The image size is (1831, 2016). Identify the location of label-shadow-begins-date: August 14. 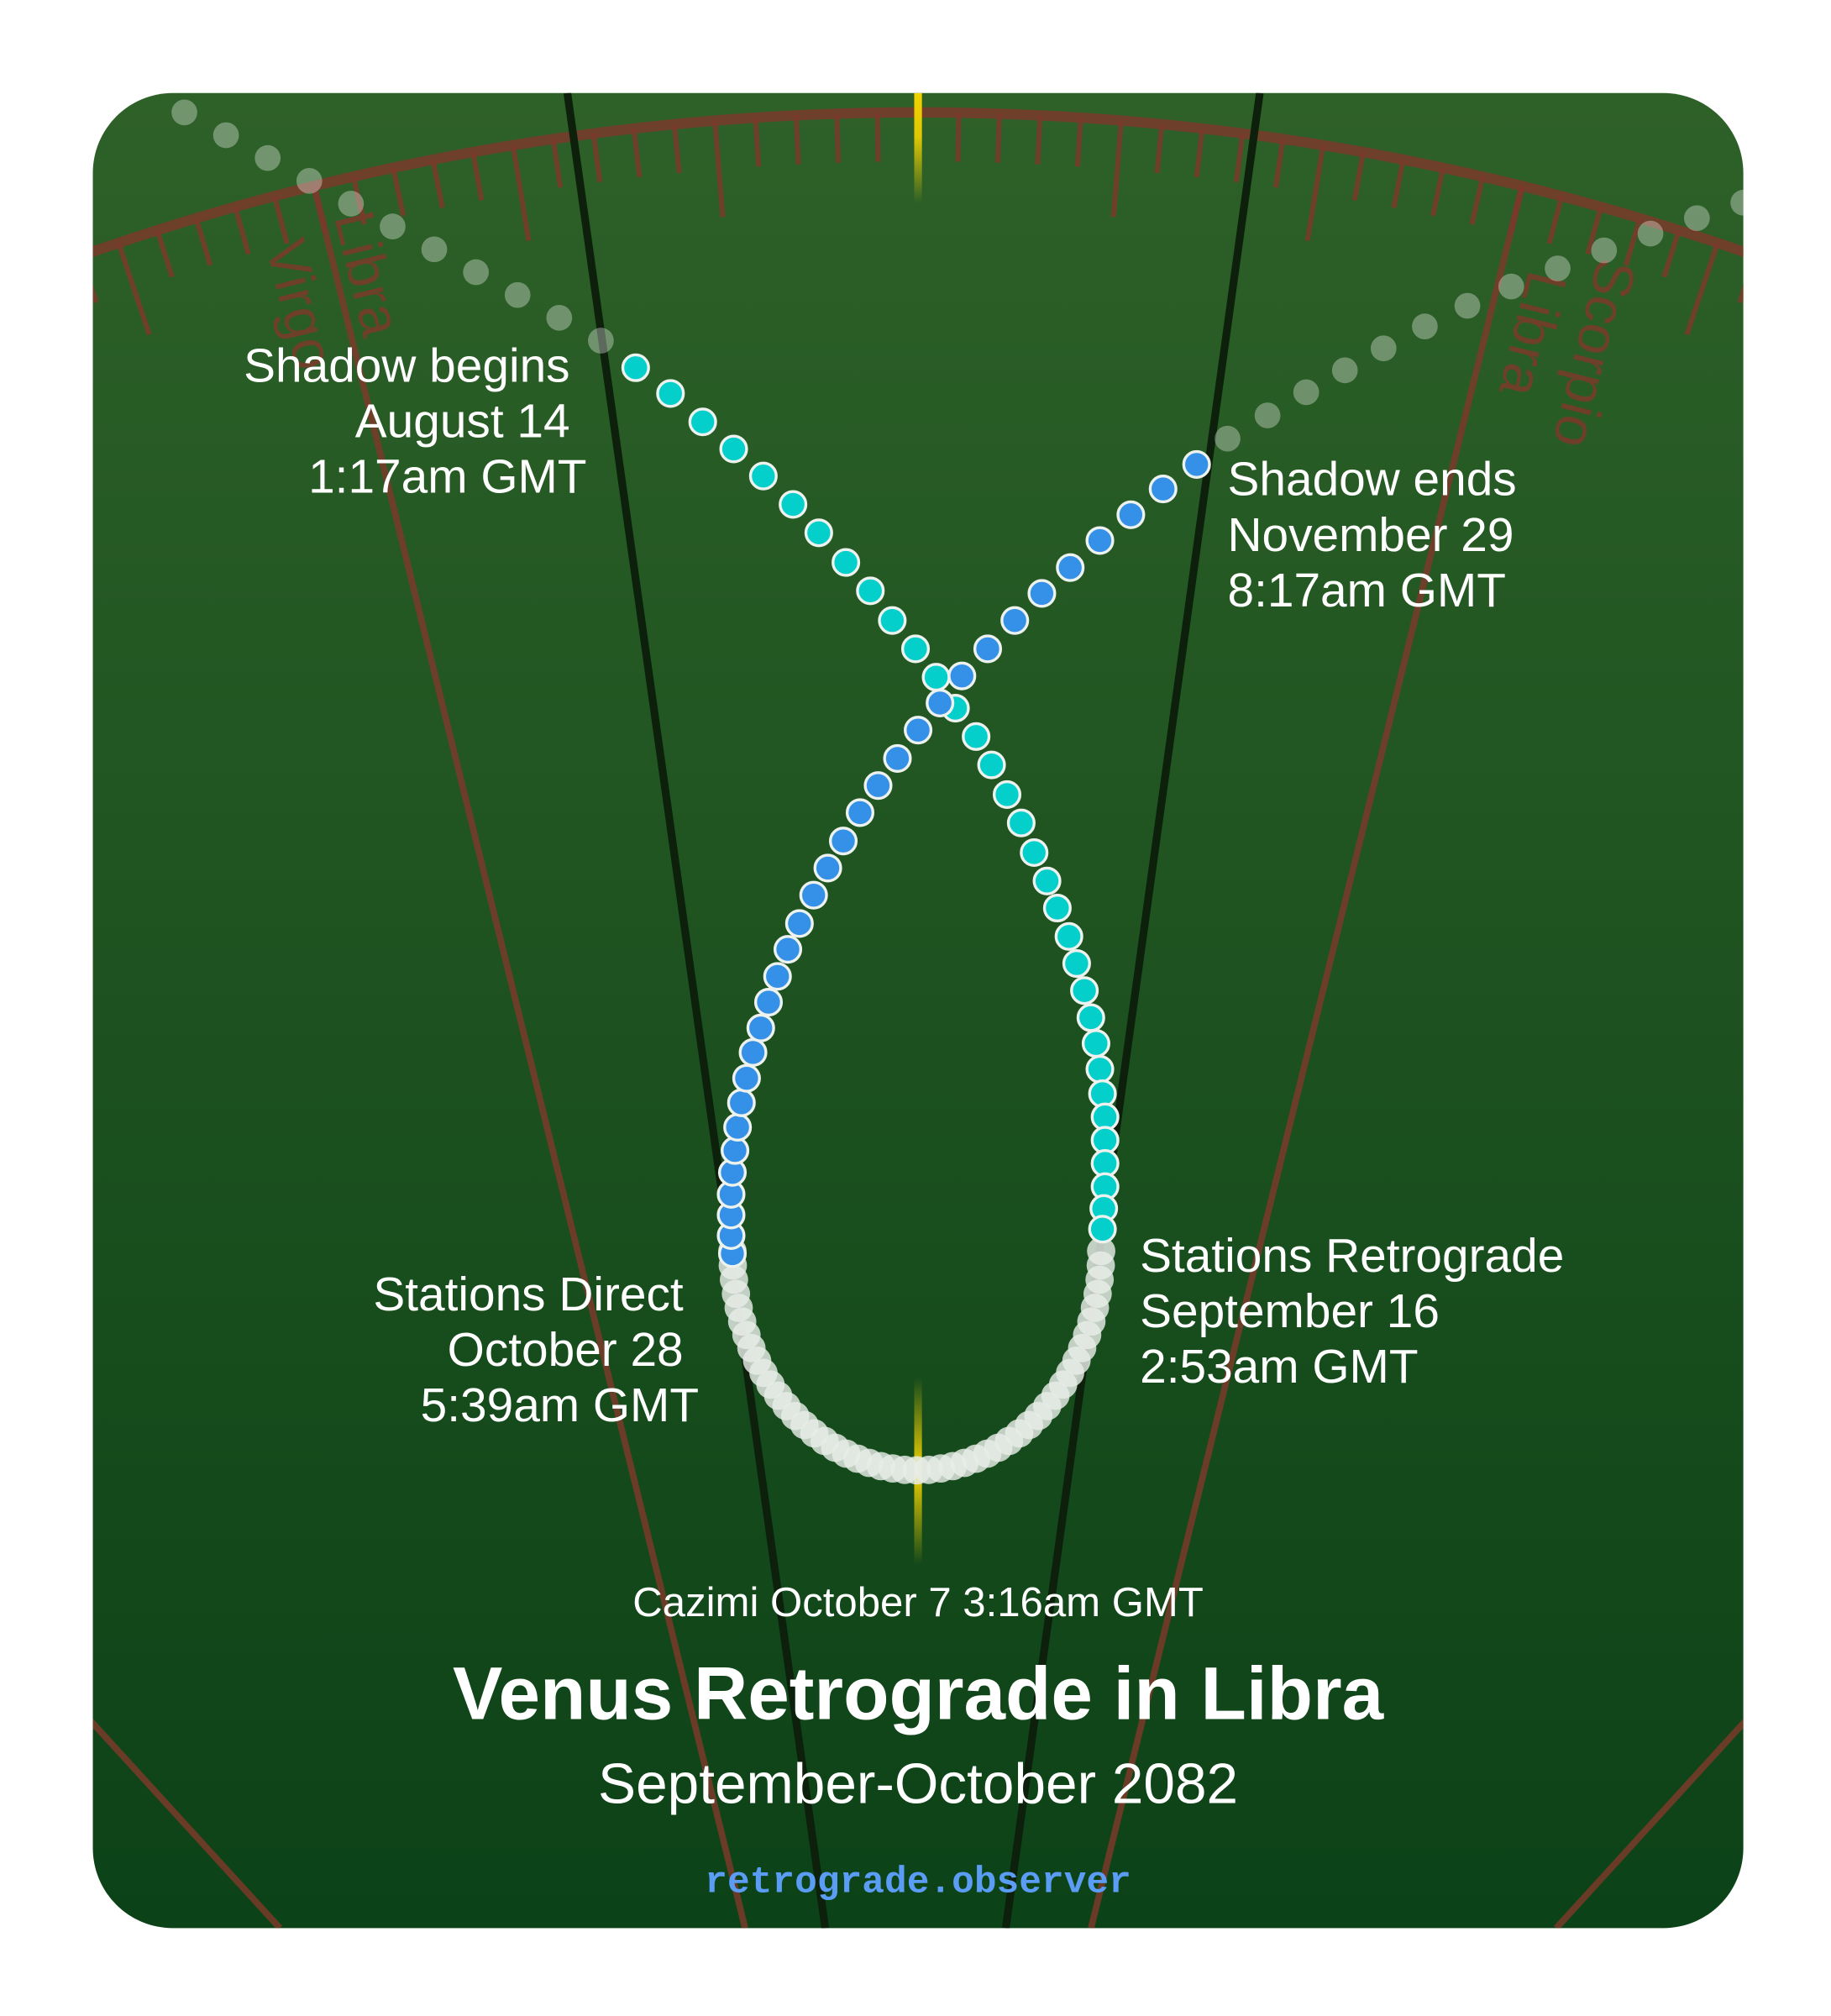
(462, 422).